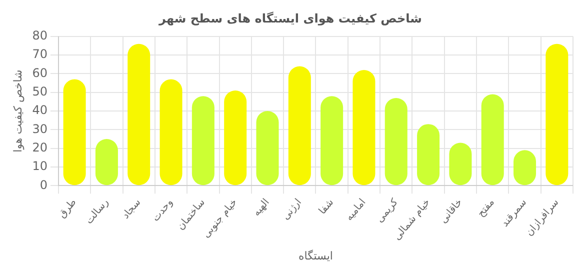  Describe the element at coordinates (191, 214) in the screenshot. I see `x-tick-label: ساختمان` at that location.